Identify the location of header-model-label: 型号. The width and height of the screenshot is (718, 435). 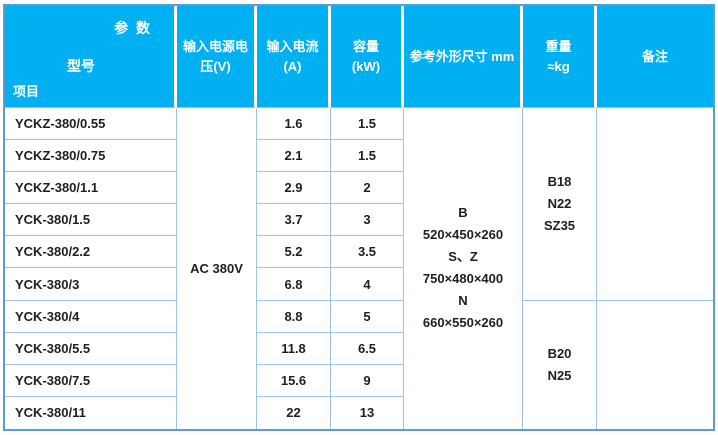
(81, 66).